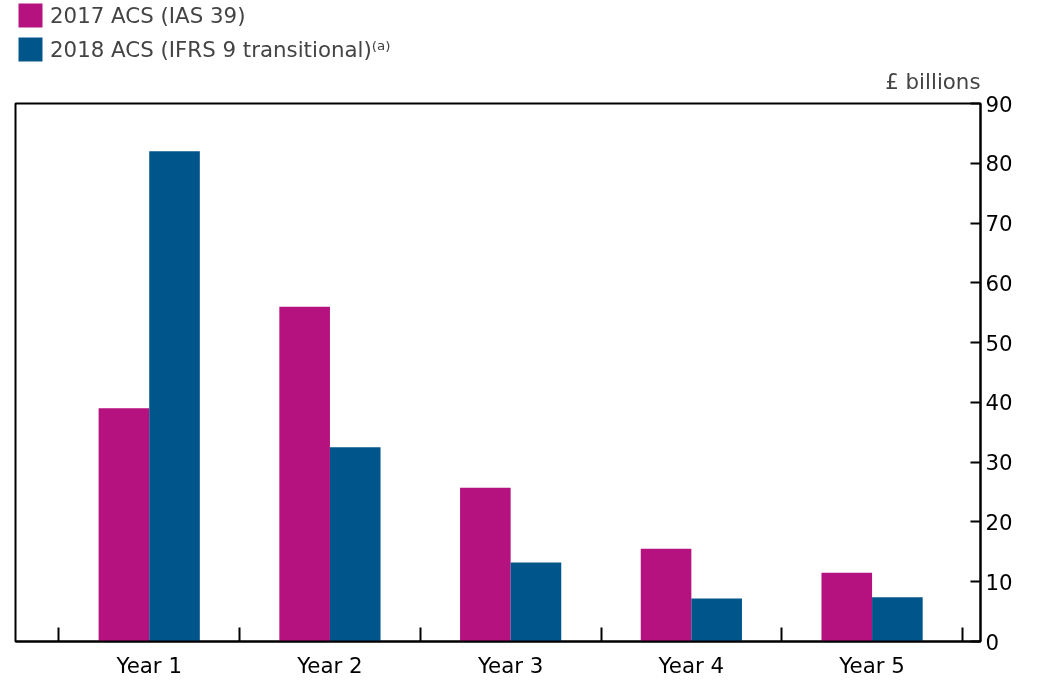  What do you see at coordinates (999, 582) in the screenshot?
I see `y-tick-label: 10` at bounding box center [999, 582].